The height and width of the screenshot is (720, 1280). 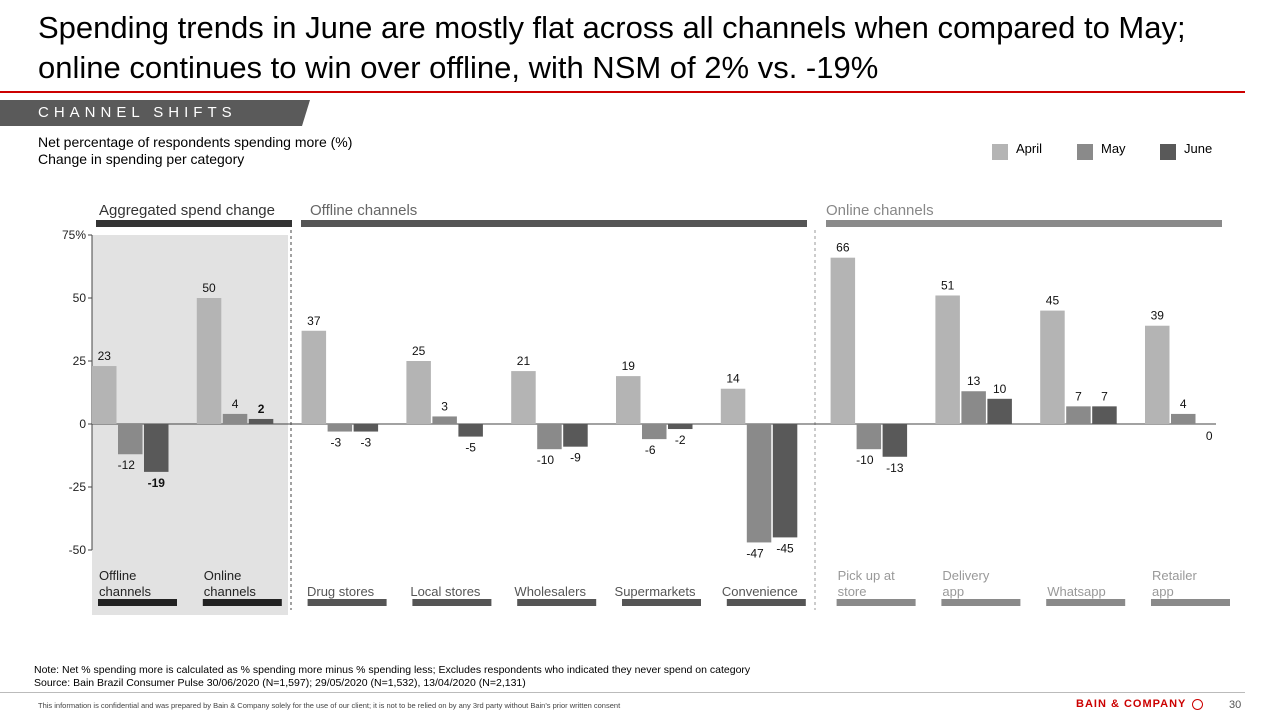 I want to click on category-label: Drug stores, so click(x=341, y=591).